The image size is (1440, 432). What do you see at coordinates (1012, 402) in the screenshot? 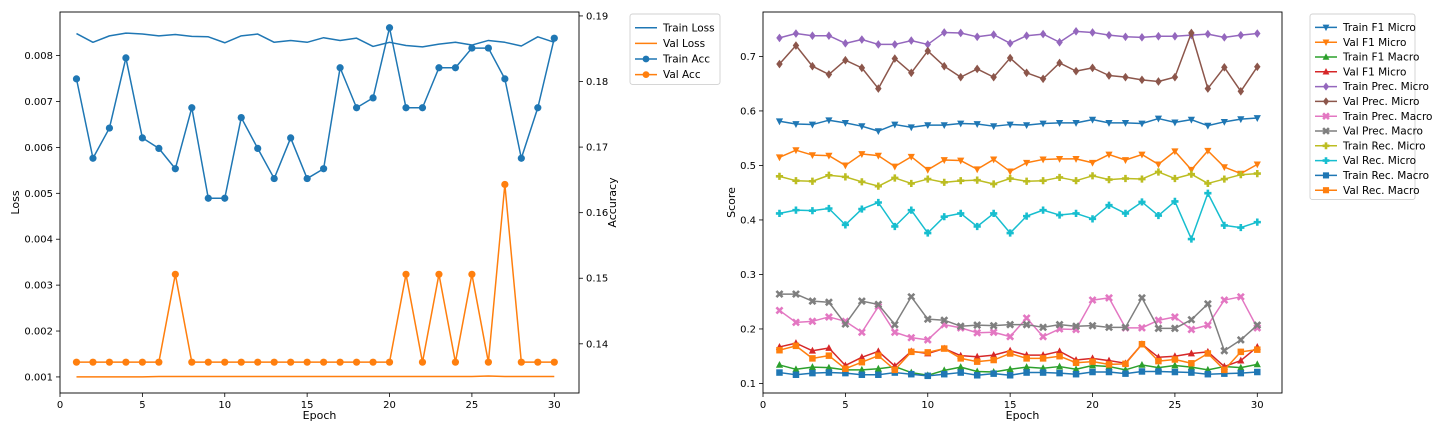
I see `score-x-ticks: 0 5 10 15 20 25 30` at bounding box center [1012, 402].